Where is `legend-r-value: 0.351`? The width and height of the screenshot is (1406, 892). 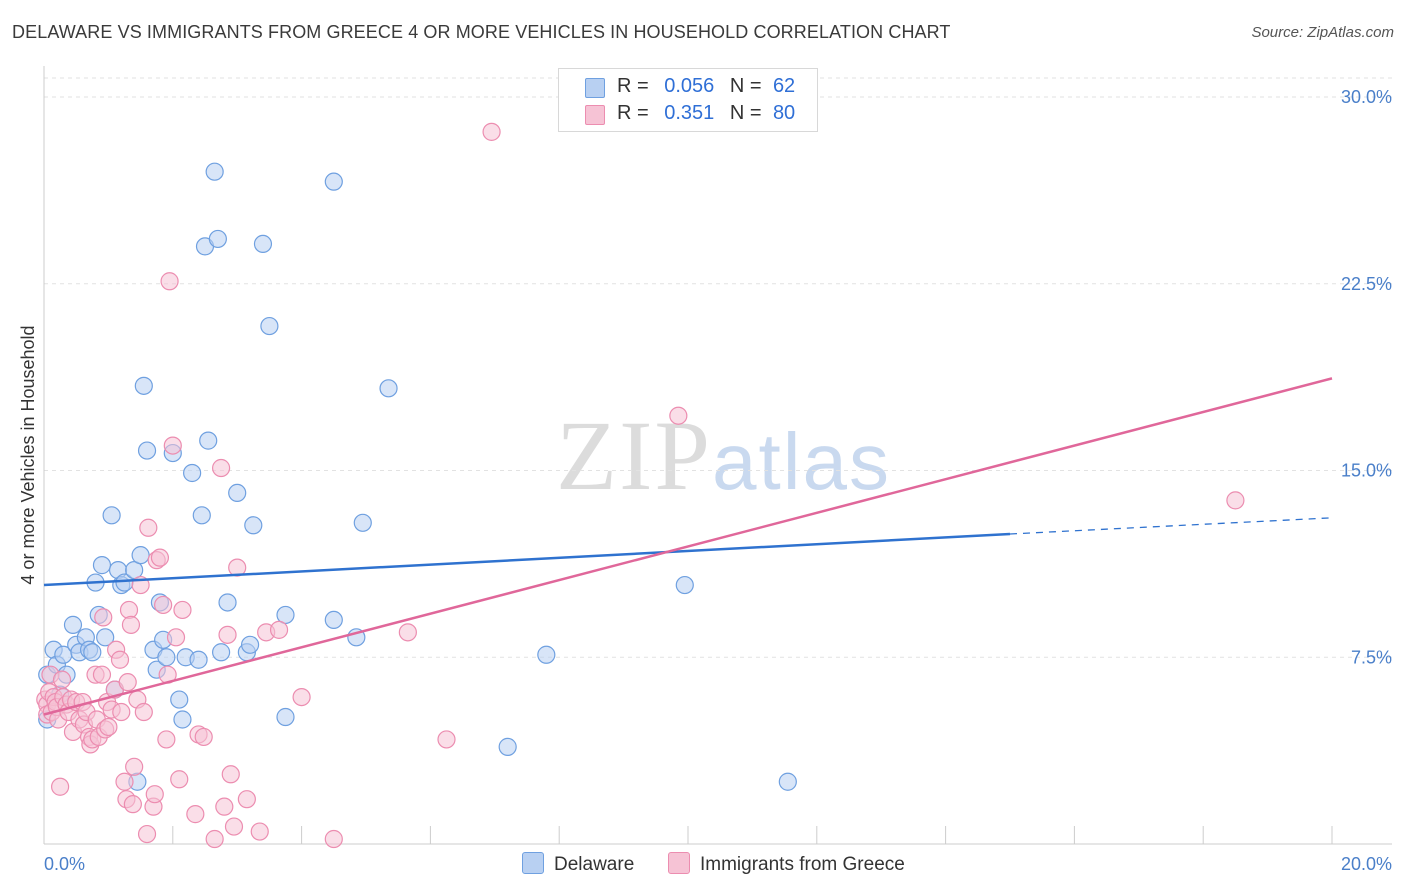 legend-r-value: 0.351 is located at coordinates (689, 113).